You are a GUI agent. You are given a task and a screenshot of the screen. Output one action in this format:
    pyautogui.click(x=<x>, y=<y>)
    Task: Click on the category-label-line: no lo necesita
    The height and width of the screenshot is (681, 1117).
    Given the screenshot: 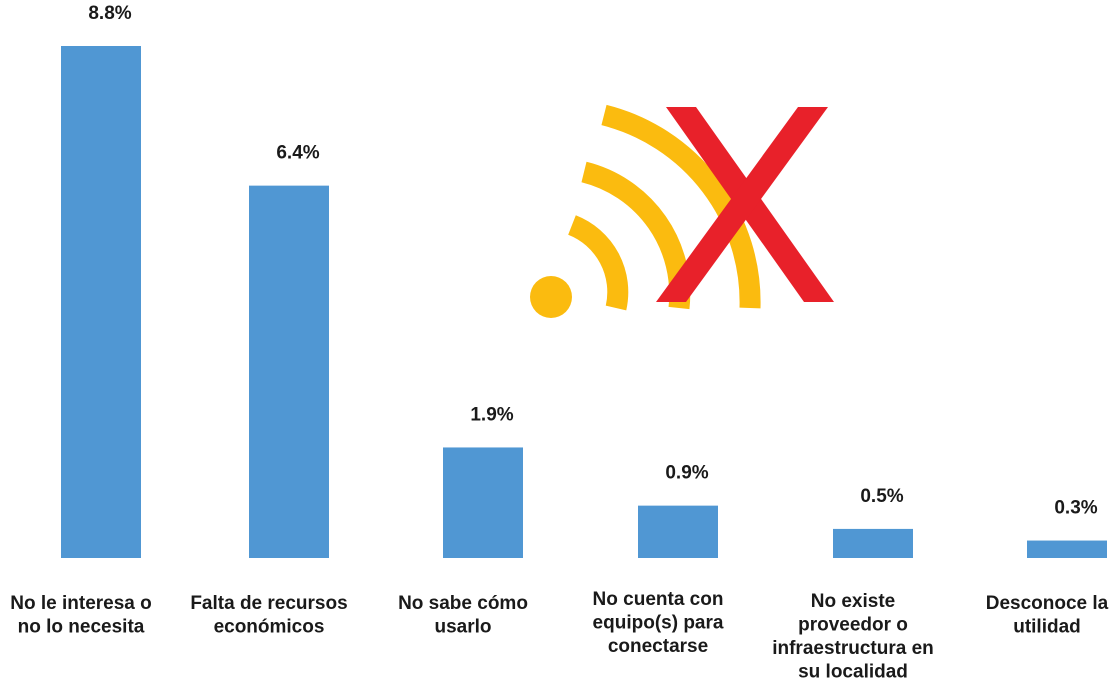 What is the action you would take?
    pyautogui.click(x=81, y=627)
    